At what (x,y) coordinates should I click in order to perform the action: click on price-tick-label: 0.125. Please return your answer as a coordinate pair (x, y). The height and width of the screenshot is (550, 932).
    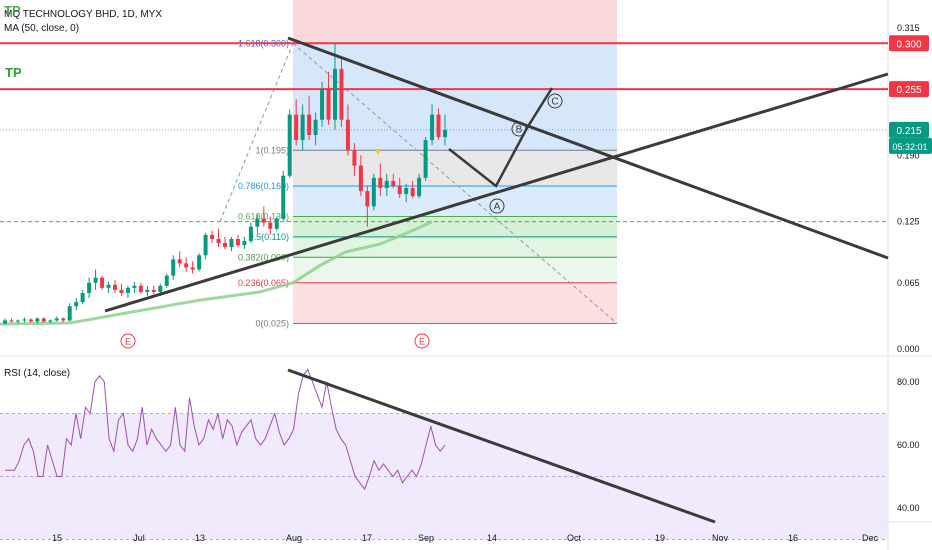
    Looking at the image, I should click on (908, 222).